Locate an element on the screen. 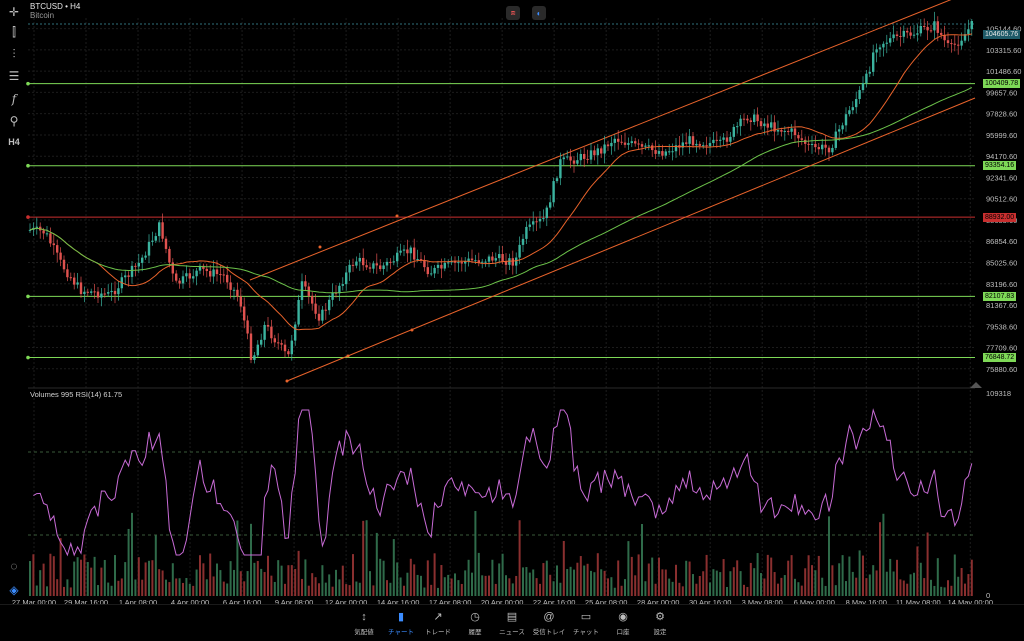  nav-item-4: ▤ ニュース is located at coordinates (512, 623).